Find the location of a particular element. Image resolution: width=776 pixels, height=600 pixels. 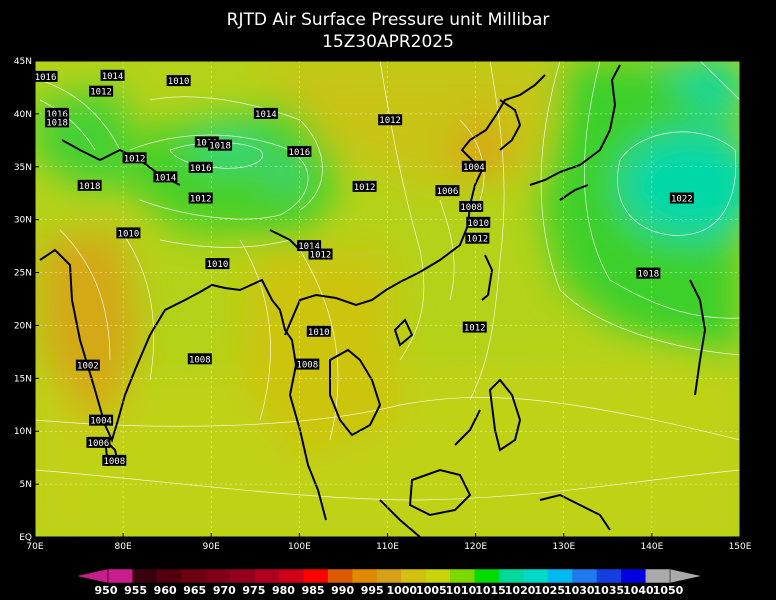

lon-tick-label: 110E is located at coordinates (387, 547).